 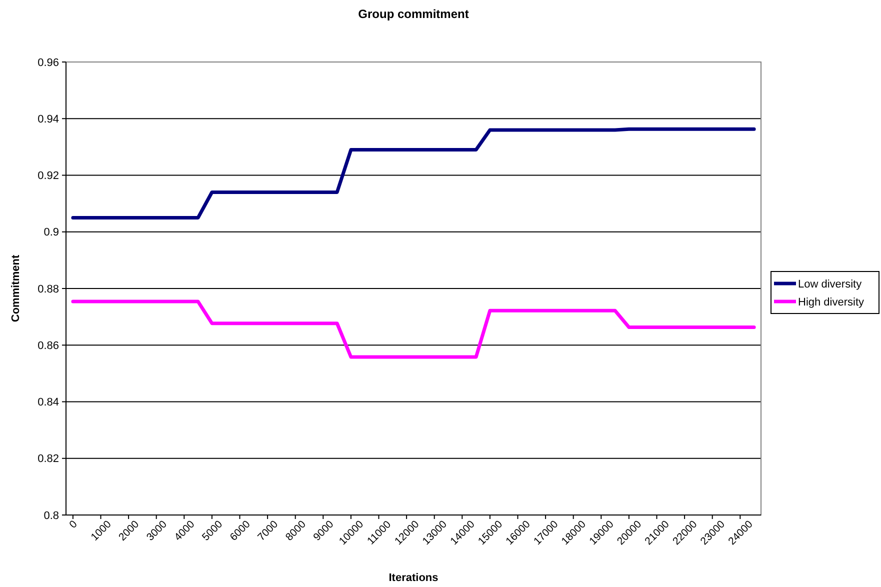 I want to click on y-tick-label: 0.82, so click(x=48, y=459).